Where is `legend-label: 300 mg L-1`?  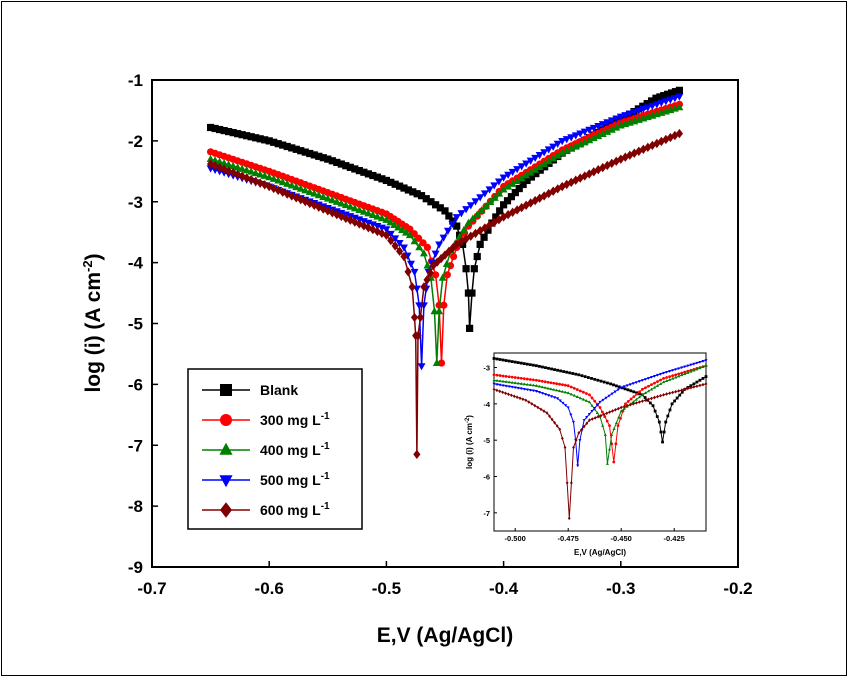 legend-label: 300 mg L-1 is located at coordinates (295, 419).